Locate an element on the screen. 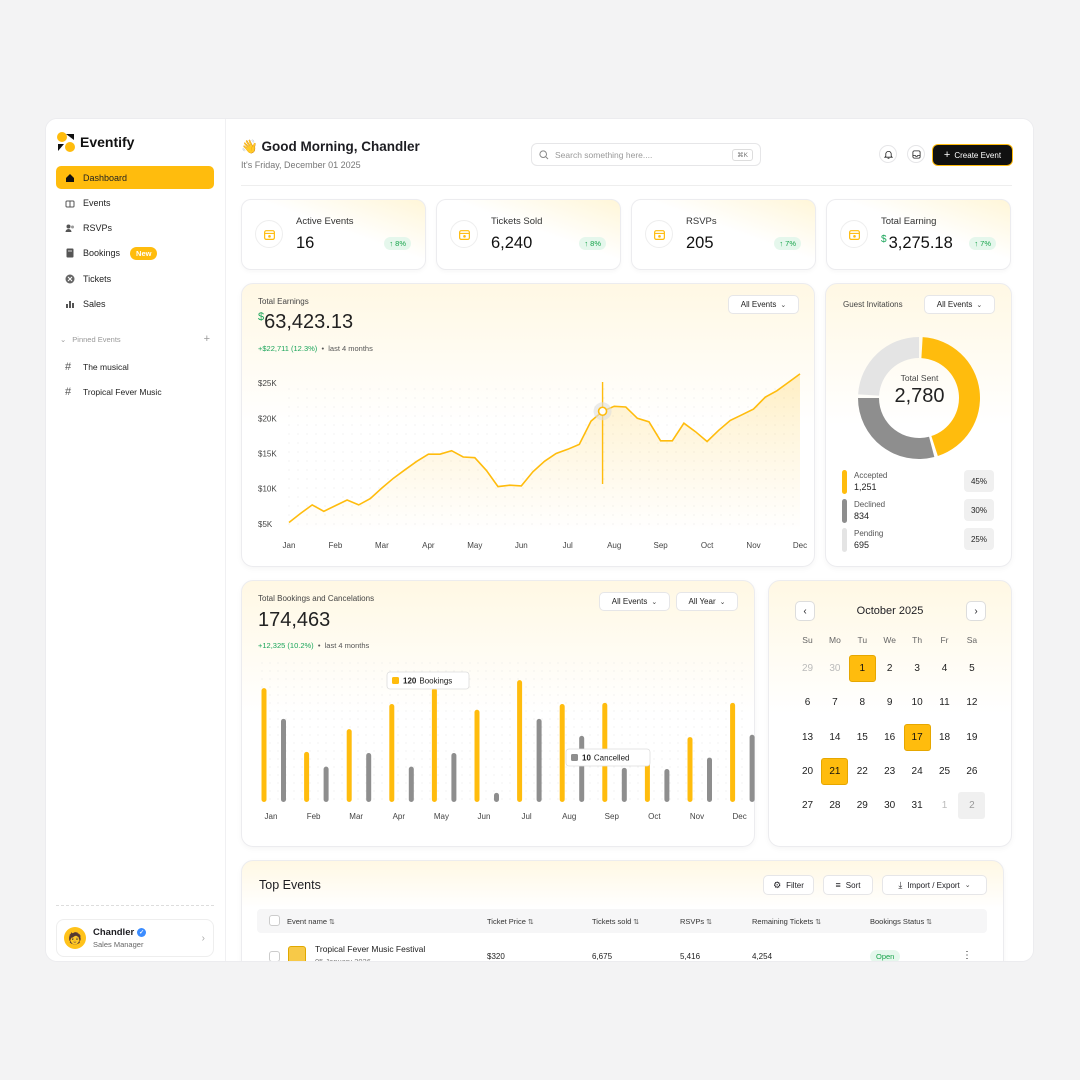 The height and width of the screenshot is (1080, 1080). more-options-icon: ⋮ is located at coordinates (967, 955).